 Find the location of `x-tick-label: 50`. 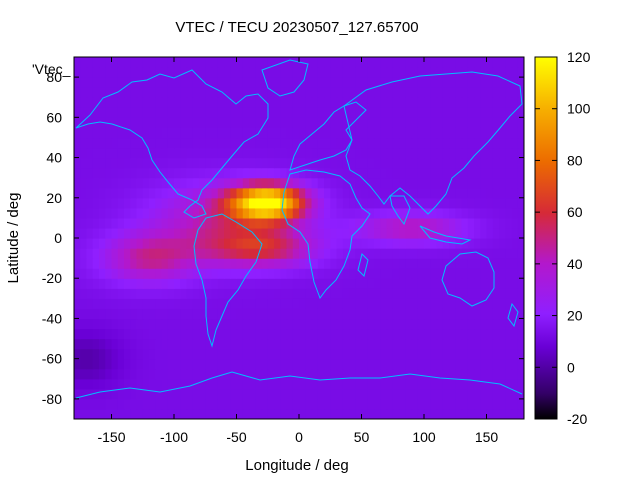

x-tick-label: 50 is located at coordinates (362, 437).